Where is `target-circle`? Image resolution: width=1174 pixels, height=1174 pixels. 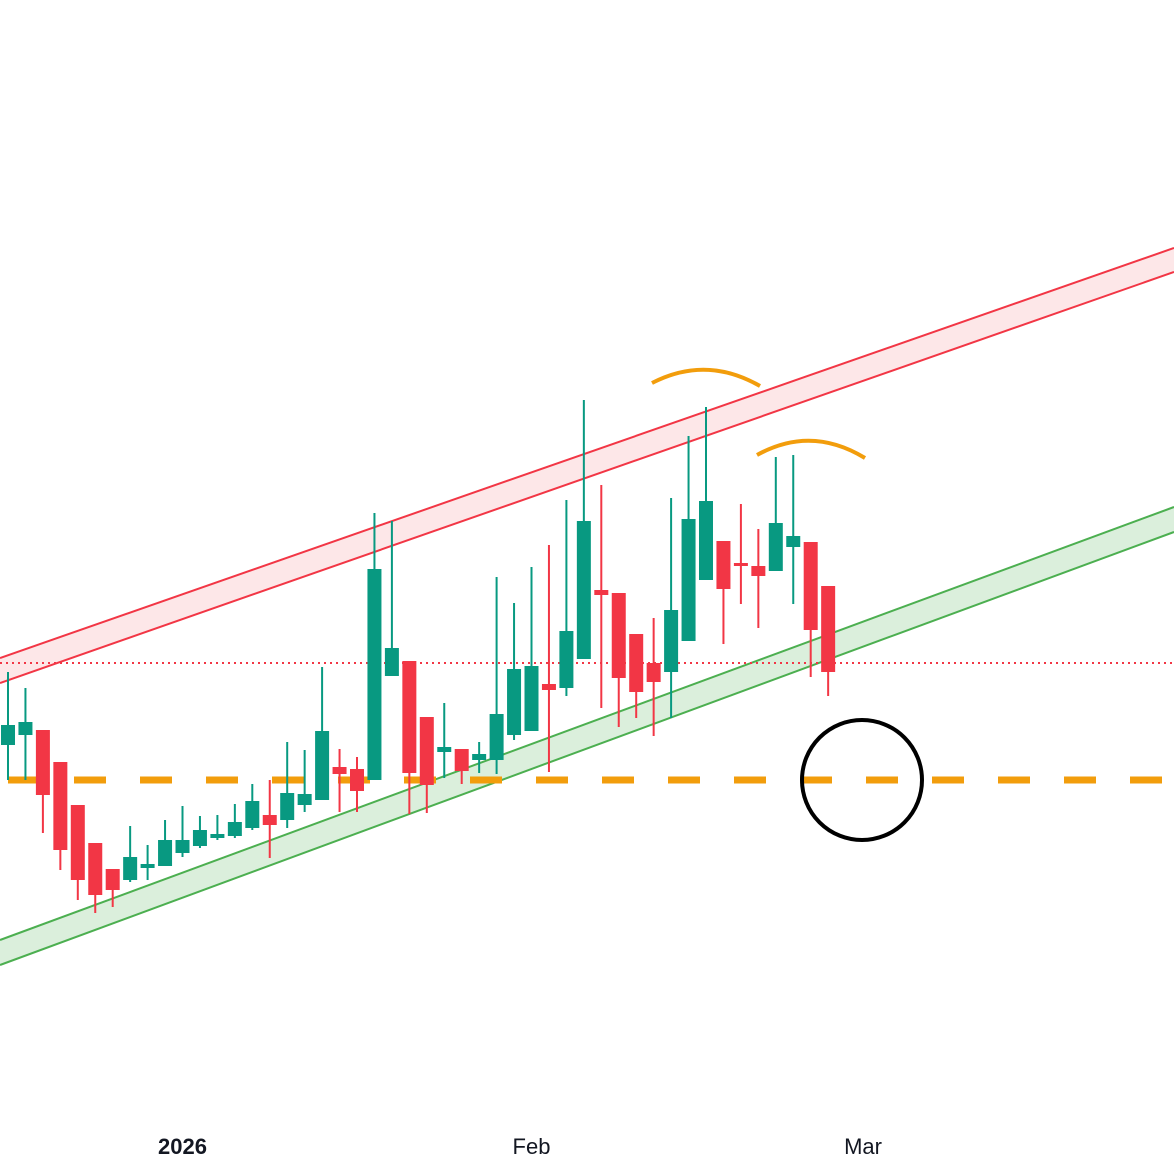 target-circle is located at coordinates (862, 780).